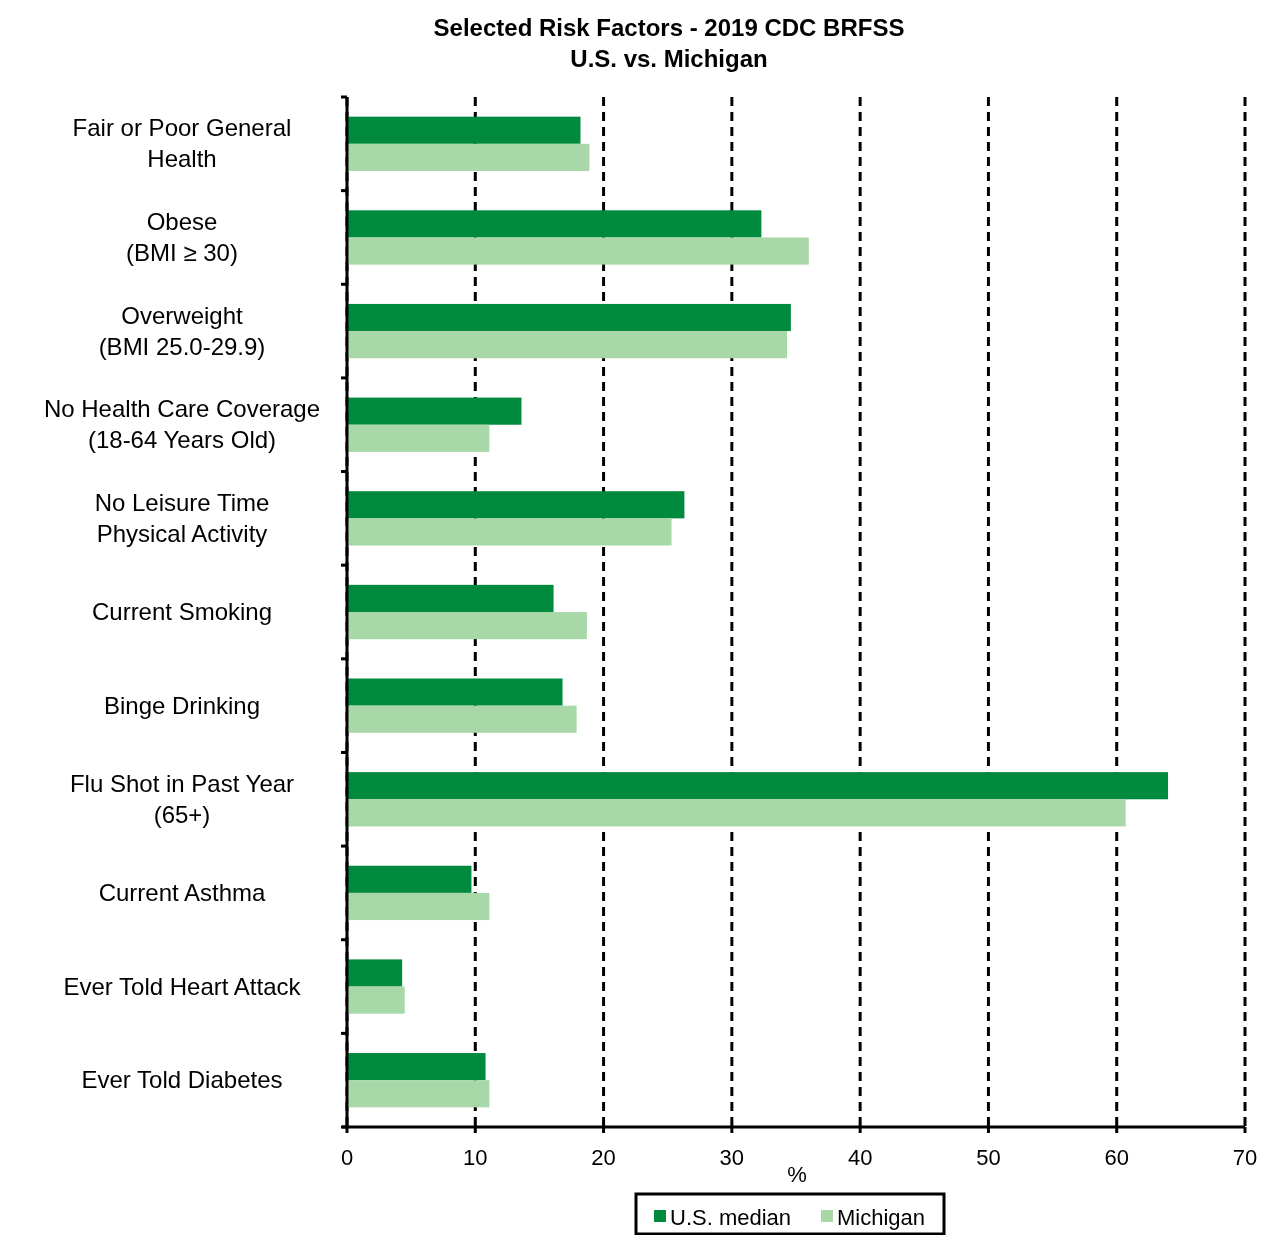 The image size is (1262, 1235). I want to click on x-tick-label: 0, so click(347, 1157).